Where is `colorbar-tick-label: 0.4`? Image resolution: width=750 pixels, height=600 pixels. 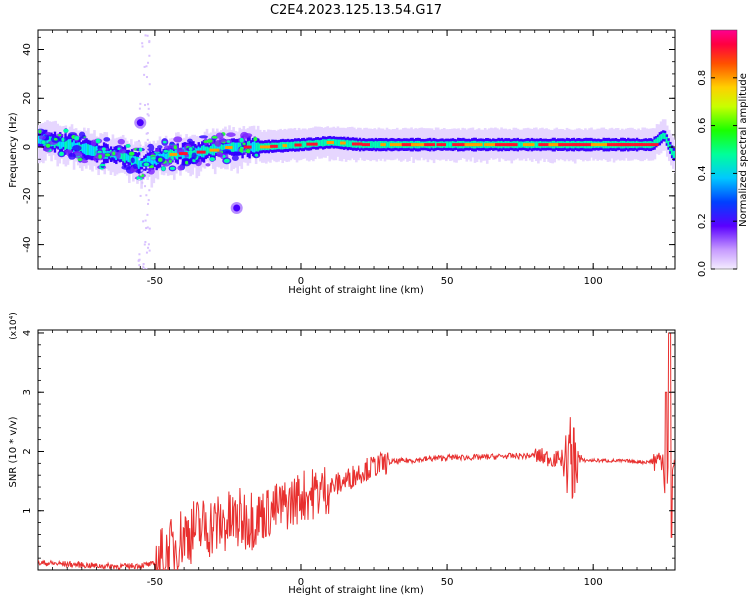 colorbar-tick-label: 0.4 is located at coordinates (702, 173).